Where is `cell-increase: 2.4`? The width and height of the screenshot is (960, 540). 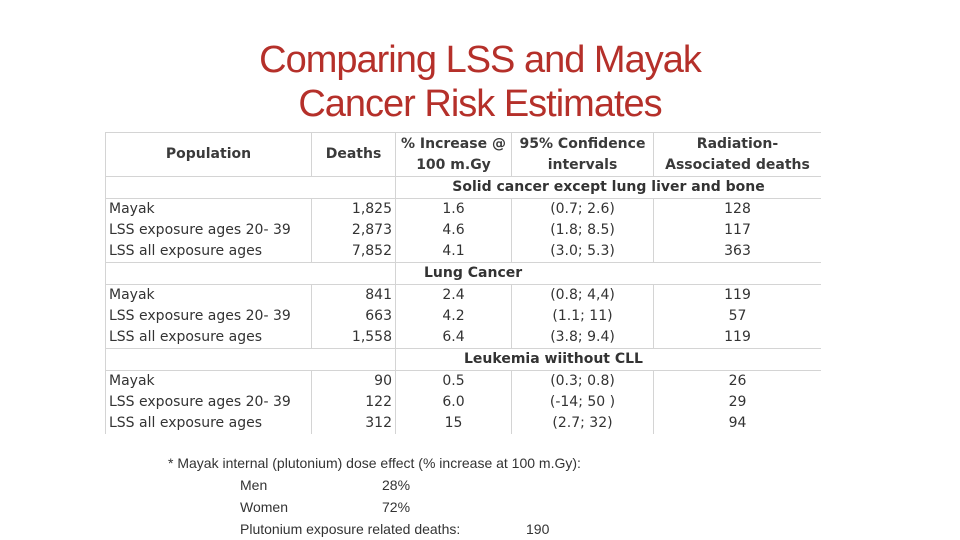 cell-increase: 2.4 is located at coordinates (453, 295).